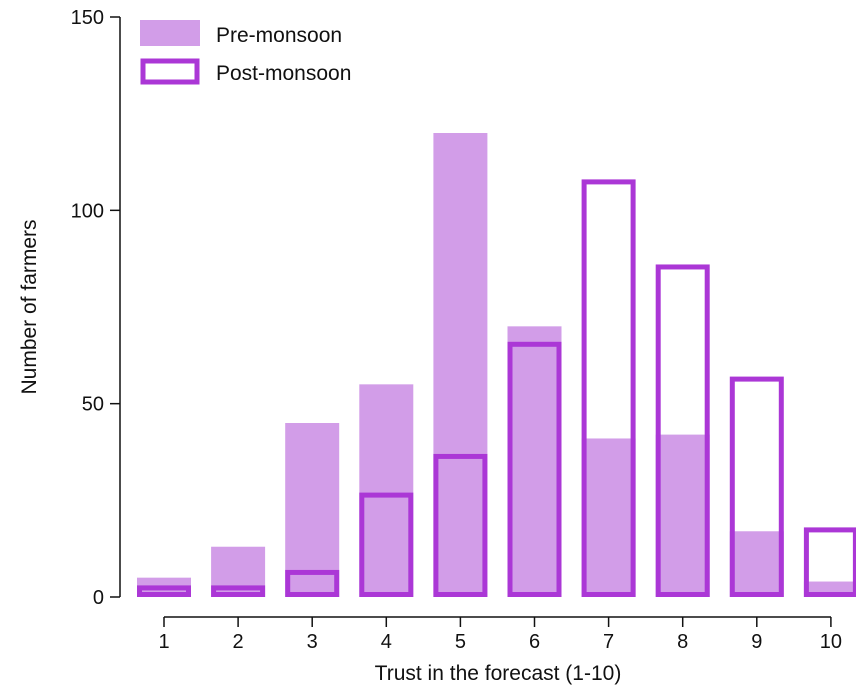  What do you see at coordinates (500, 634) in the screenshot?
I see `x-axis: 1 2 3 4 5 6 7 8 9 10` at bounding box center [500, 634].